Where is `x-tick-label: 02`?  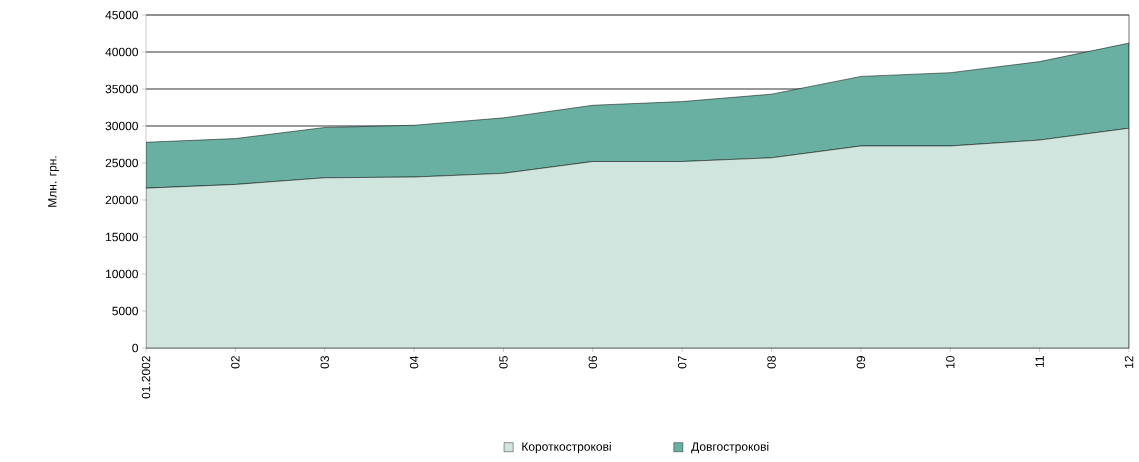
x-tick-label: 02 is located at coordinates (235, 362).